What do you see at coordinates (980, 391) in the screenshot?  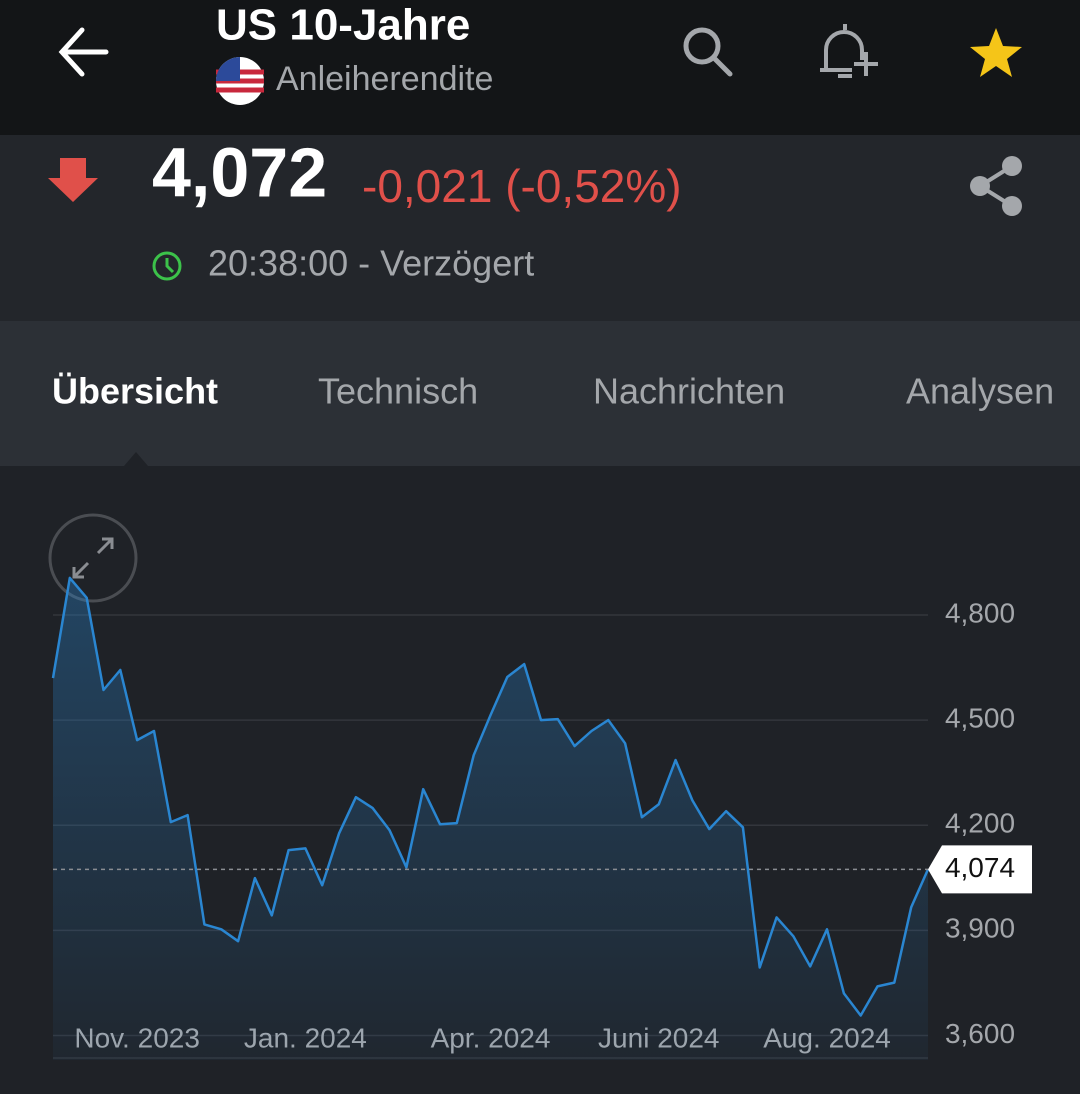 I see `tab: Analysen` at bounding box center [980, 391].